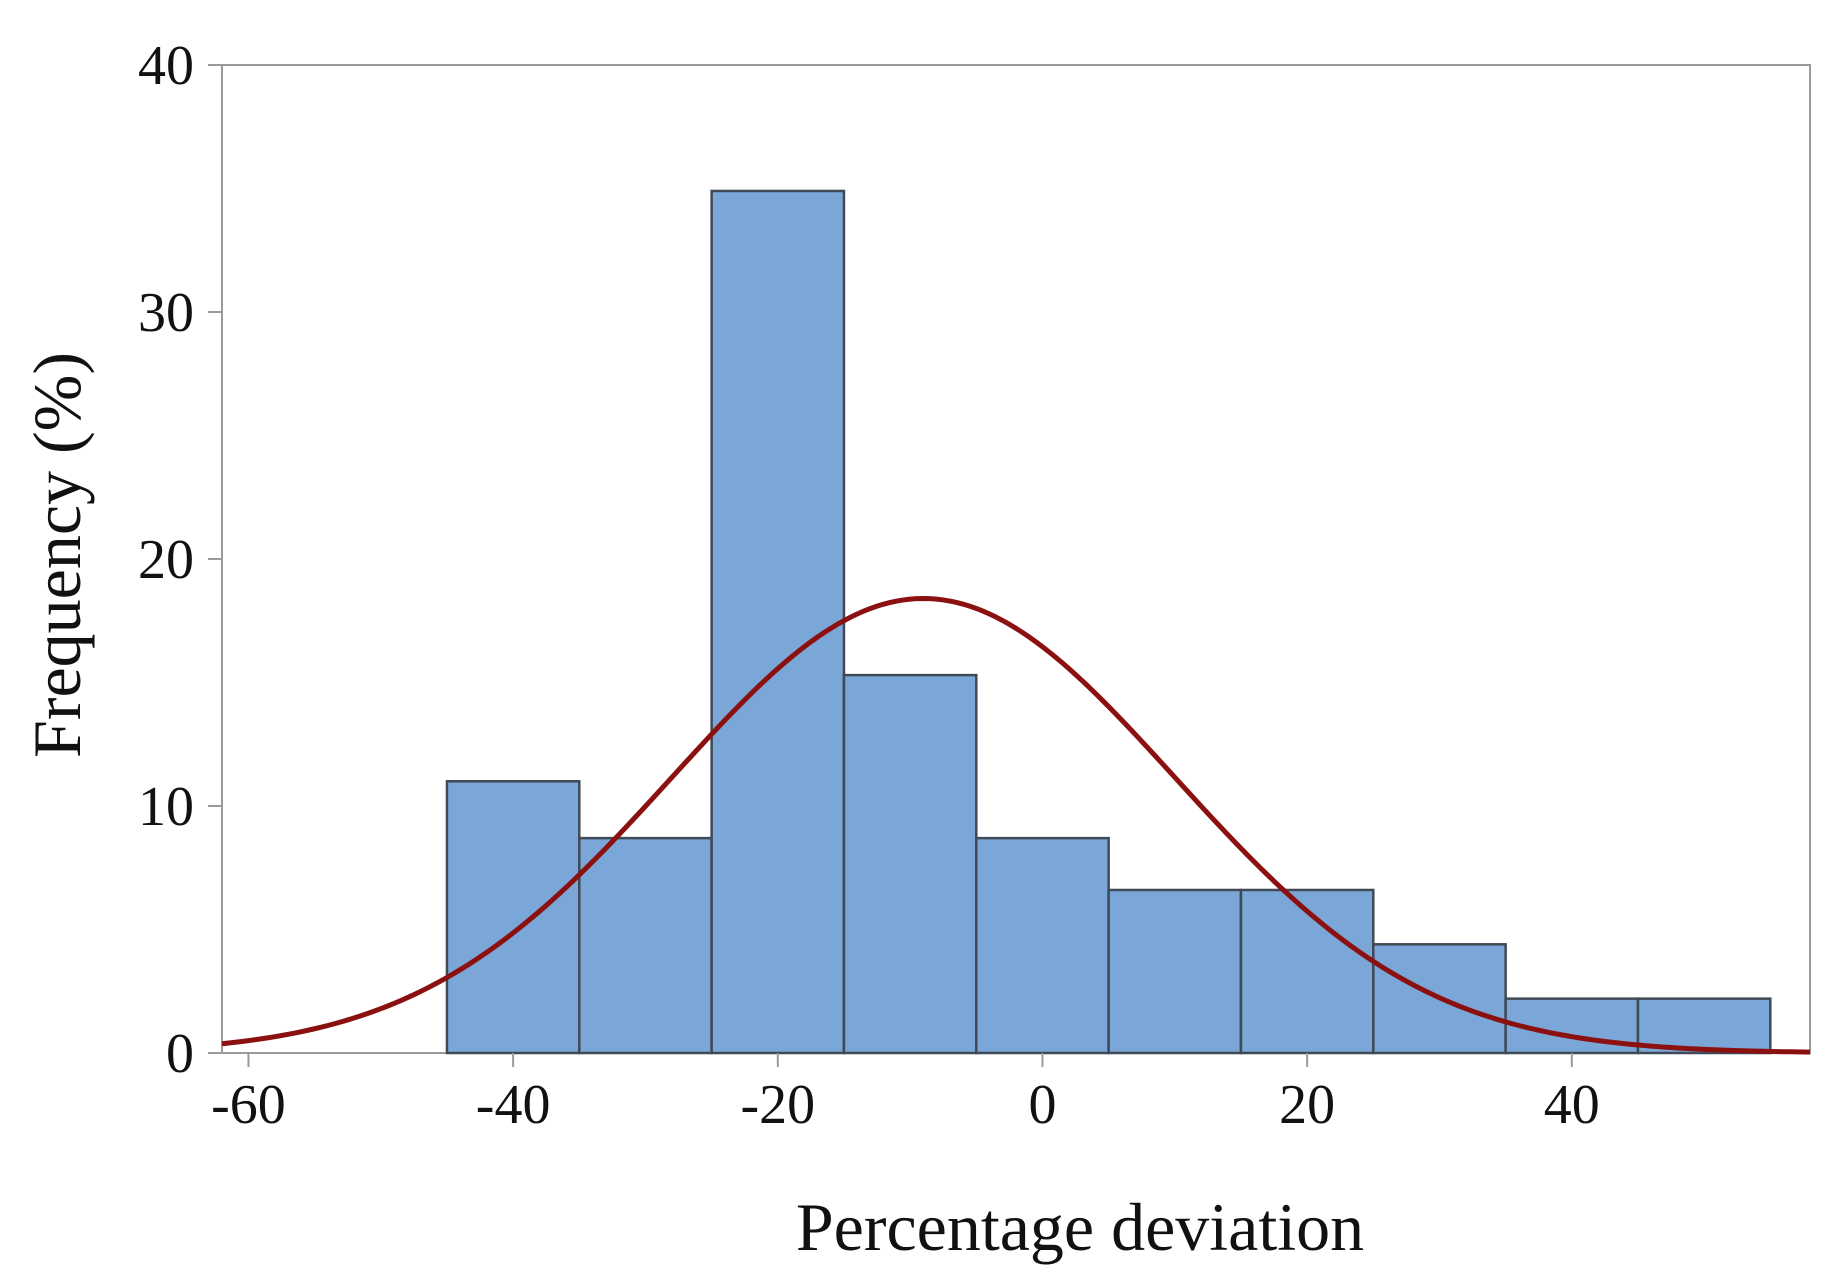  I want to click on y-tick-label: 30, so click(166, 313).